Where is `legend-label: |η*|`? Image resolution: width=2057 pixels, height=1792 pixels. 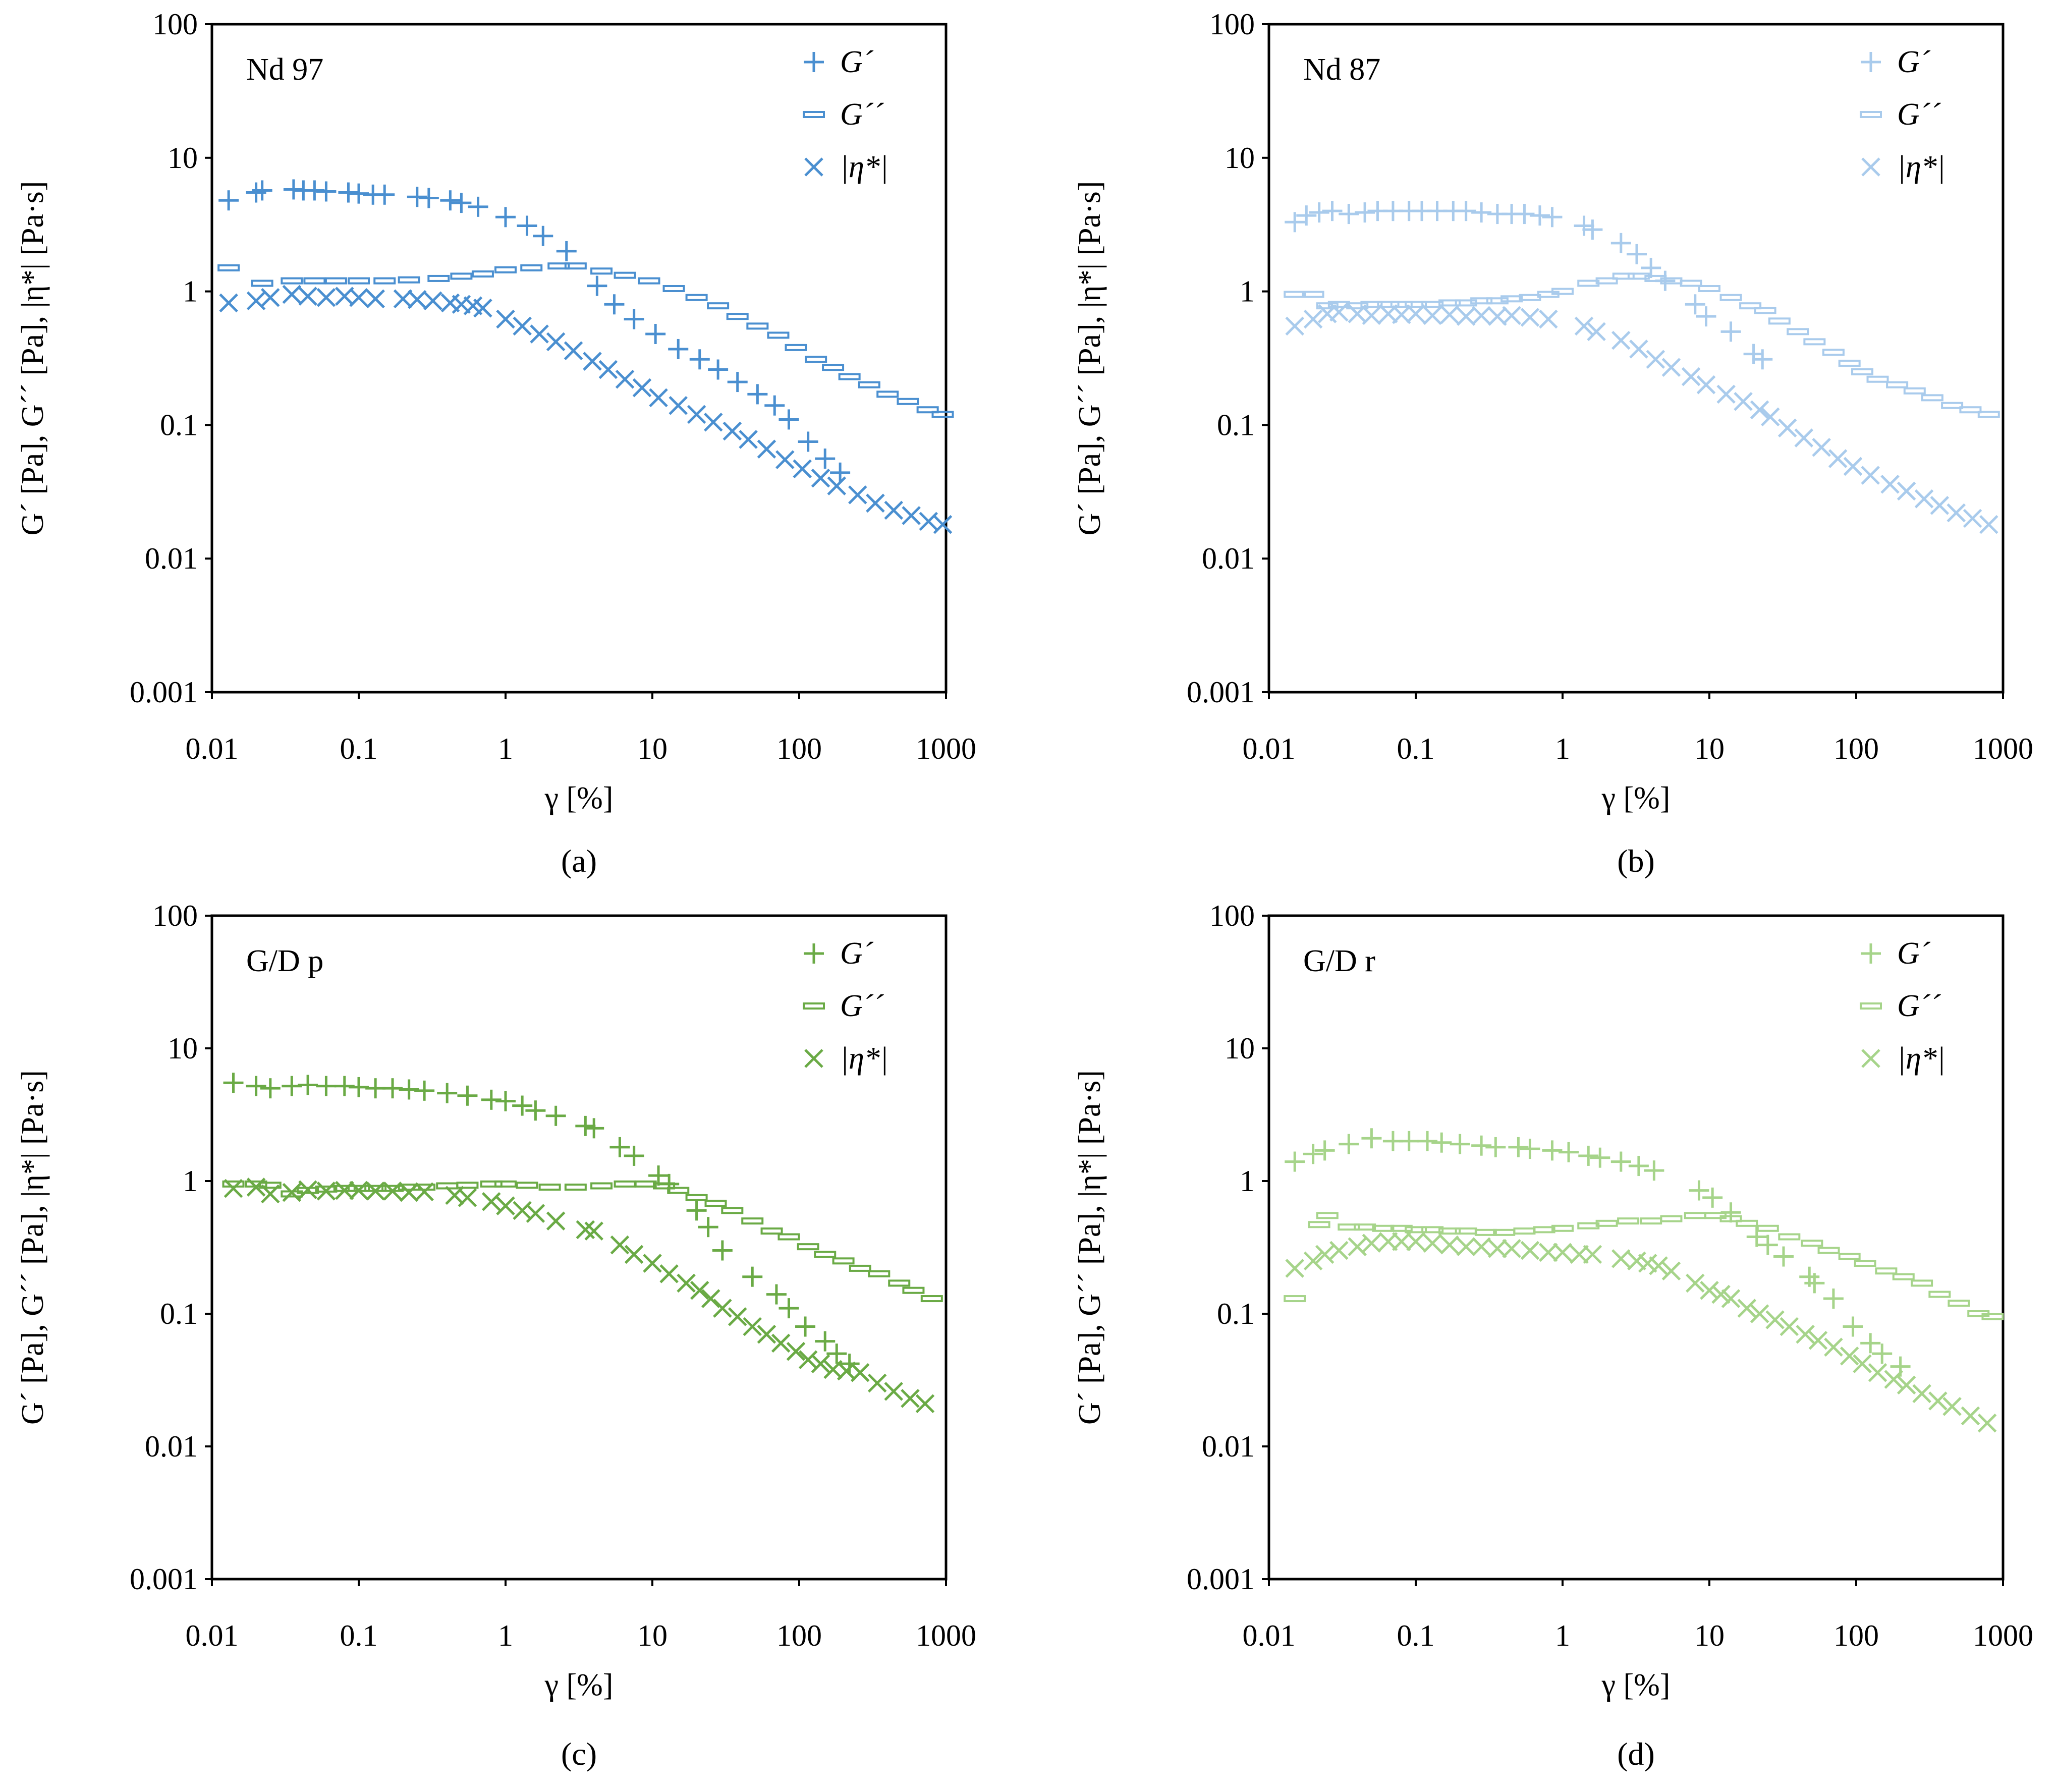
legend-label: |η*| is located at coordinates (1921, 1058).